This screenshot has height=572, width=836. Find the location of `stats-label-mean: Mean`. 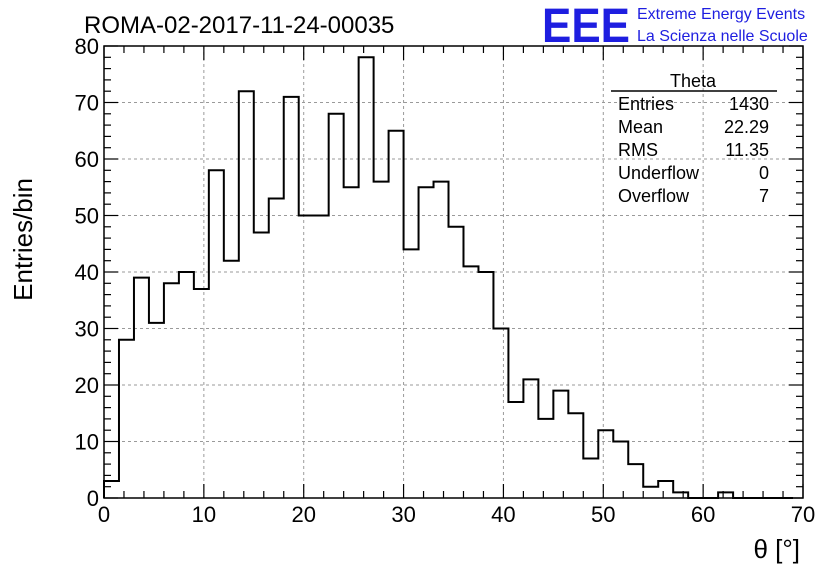

stats-label-mean: Mean is located at coordinates (640, 127).